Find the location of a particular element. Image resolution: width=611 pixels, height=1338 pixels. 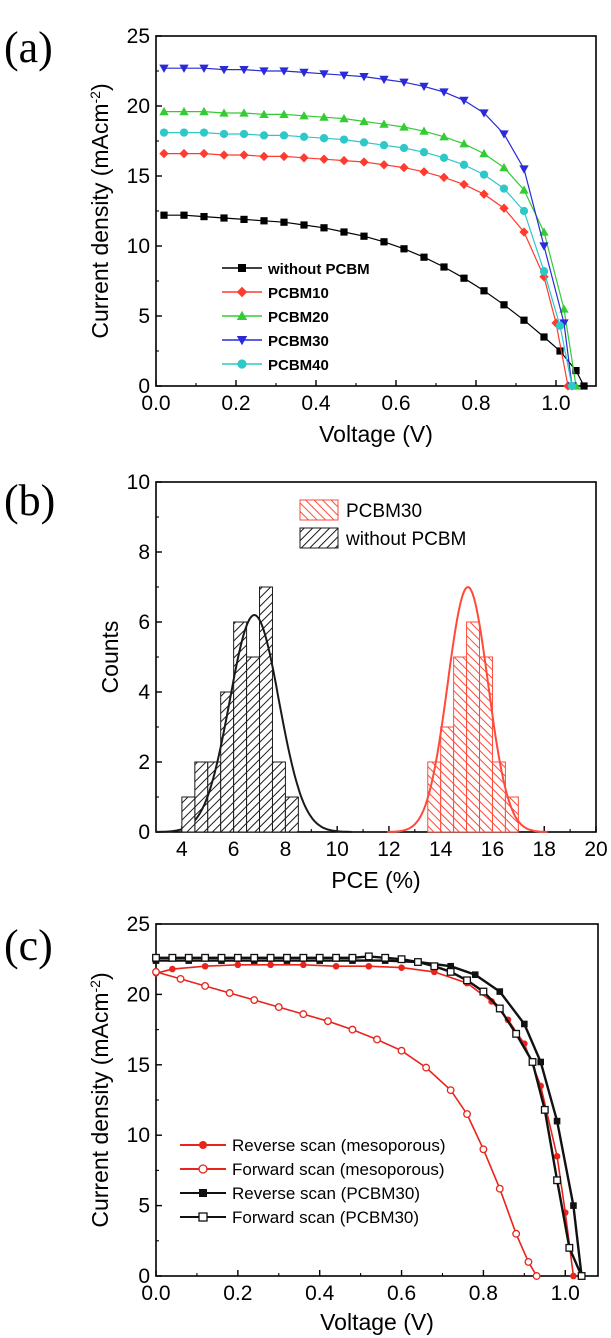

x-axis-label: Voltage (V) is located at coordinates (376, 434).